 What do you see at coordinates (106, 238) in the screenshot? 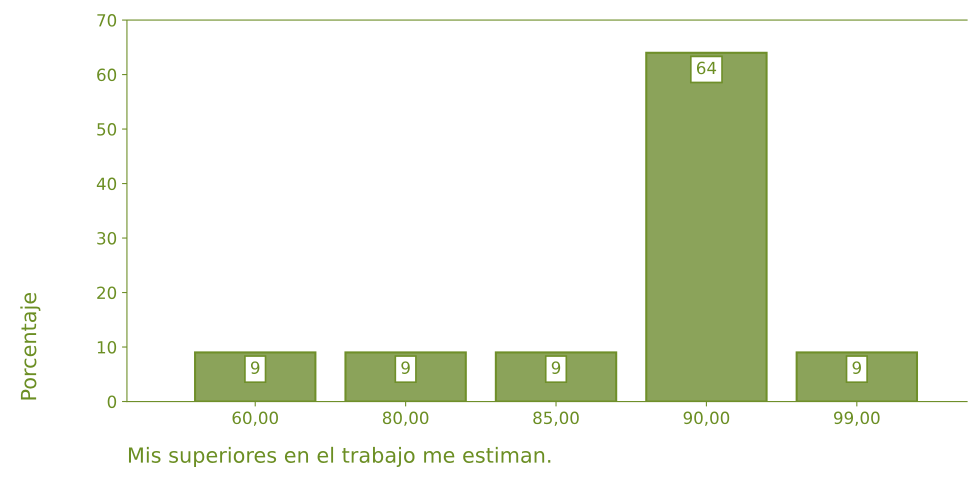
I see `y-tick-label: 30` at bounding box center [106, 238].